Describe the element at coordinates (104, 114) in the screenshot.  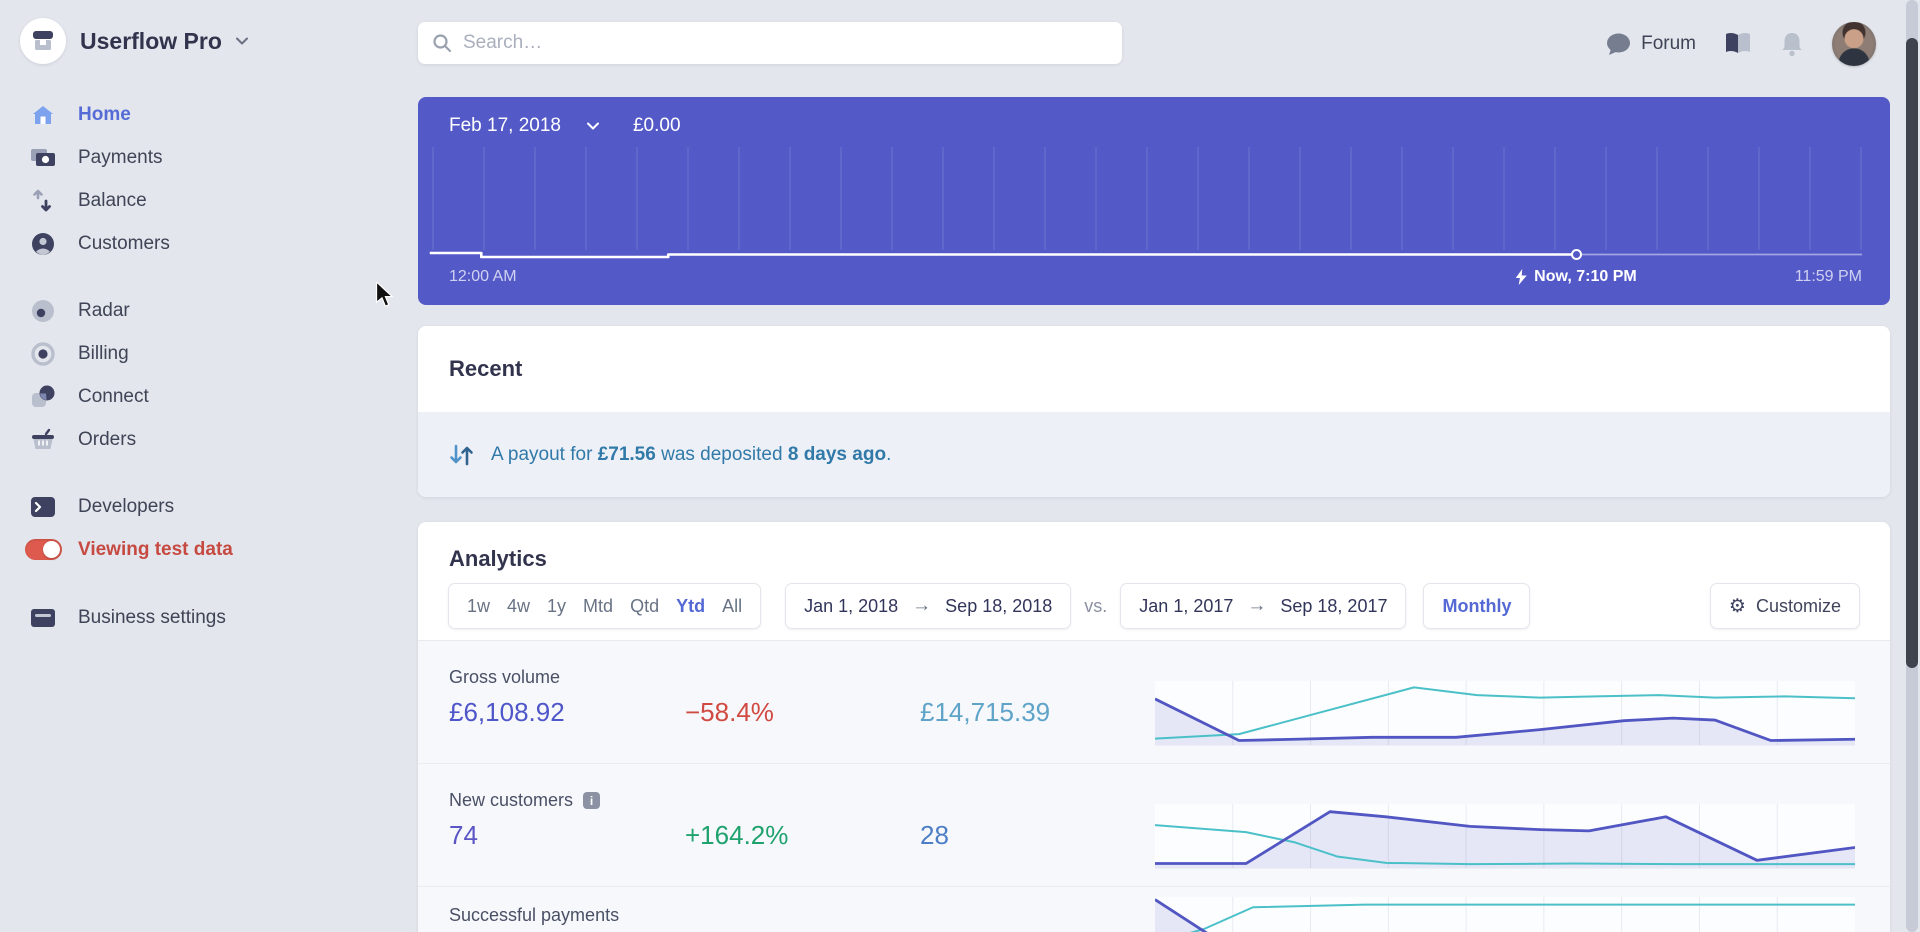
I see `sidebar-item-label: Home` at that location.